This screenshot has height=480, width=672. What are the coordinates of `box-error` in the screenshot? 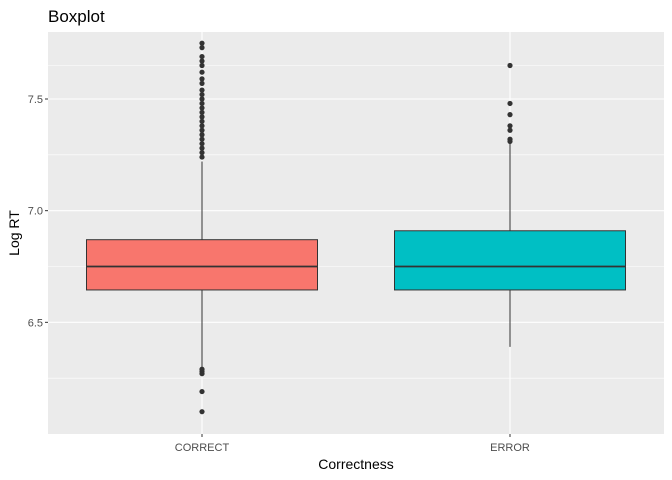 It's located at (510, 260).